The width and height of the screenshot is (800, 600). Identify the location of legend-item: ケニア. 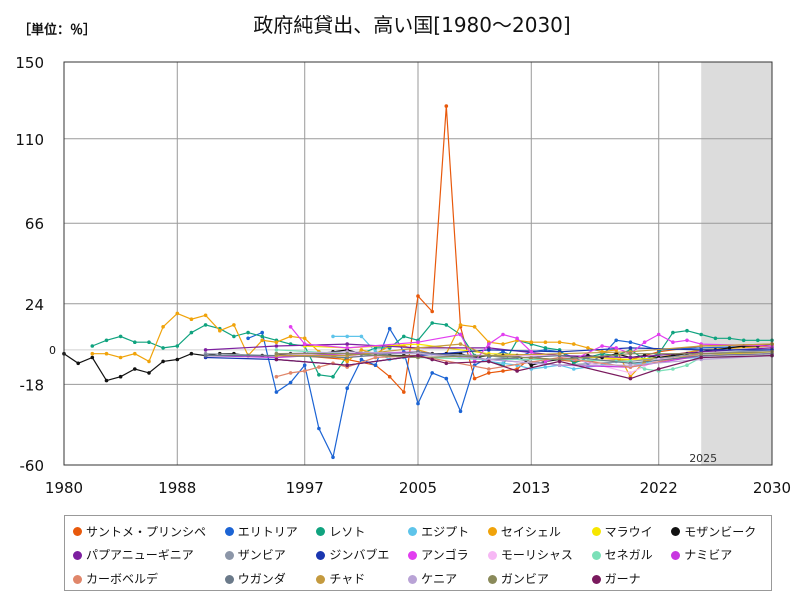
(443, 579).